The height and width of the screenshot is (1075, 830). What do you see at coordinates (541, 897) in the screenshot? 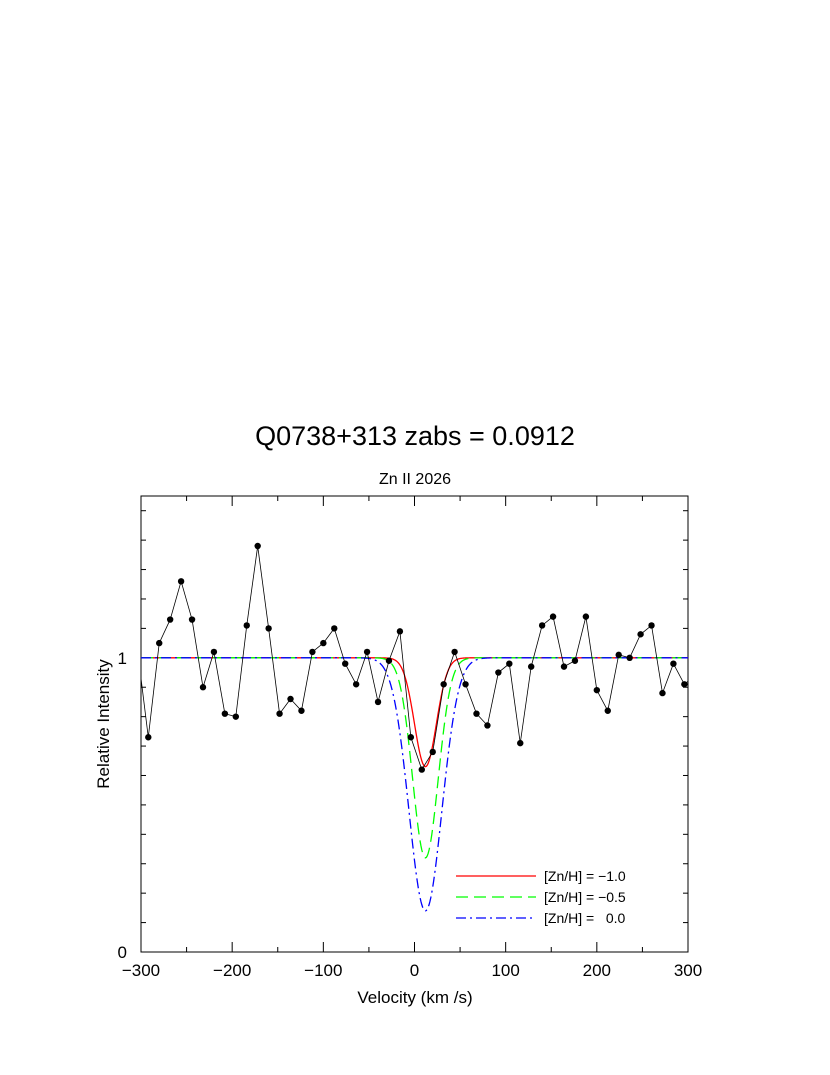
I see `legend: [Zn/H] = −1.0 [Zn/H] = −0.5 [Zn/H] = 0.0` at bounding box center [541, 897].